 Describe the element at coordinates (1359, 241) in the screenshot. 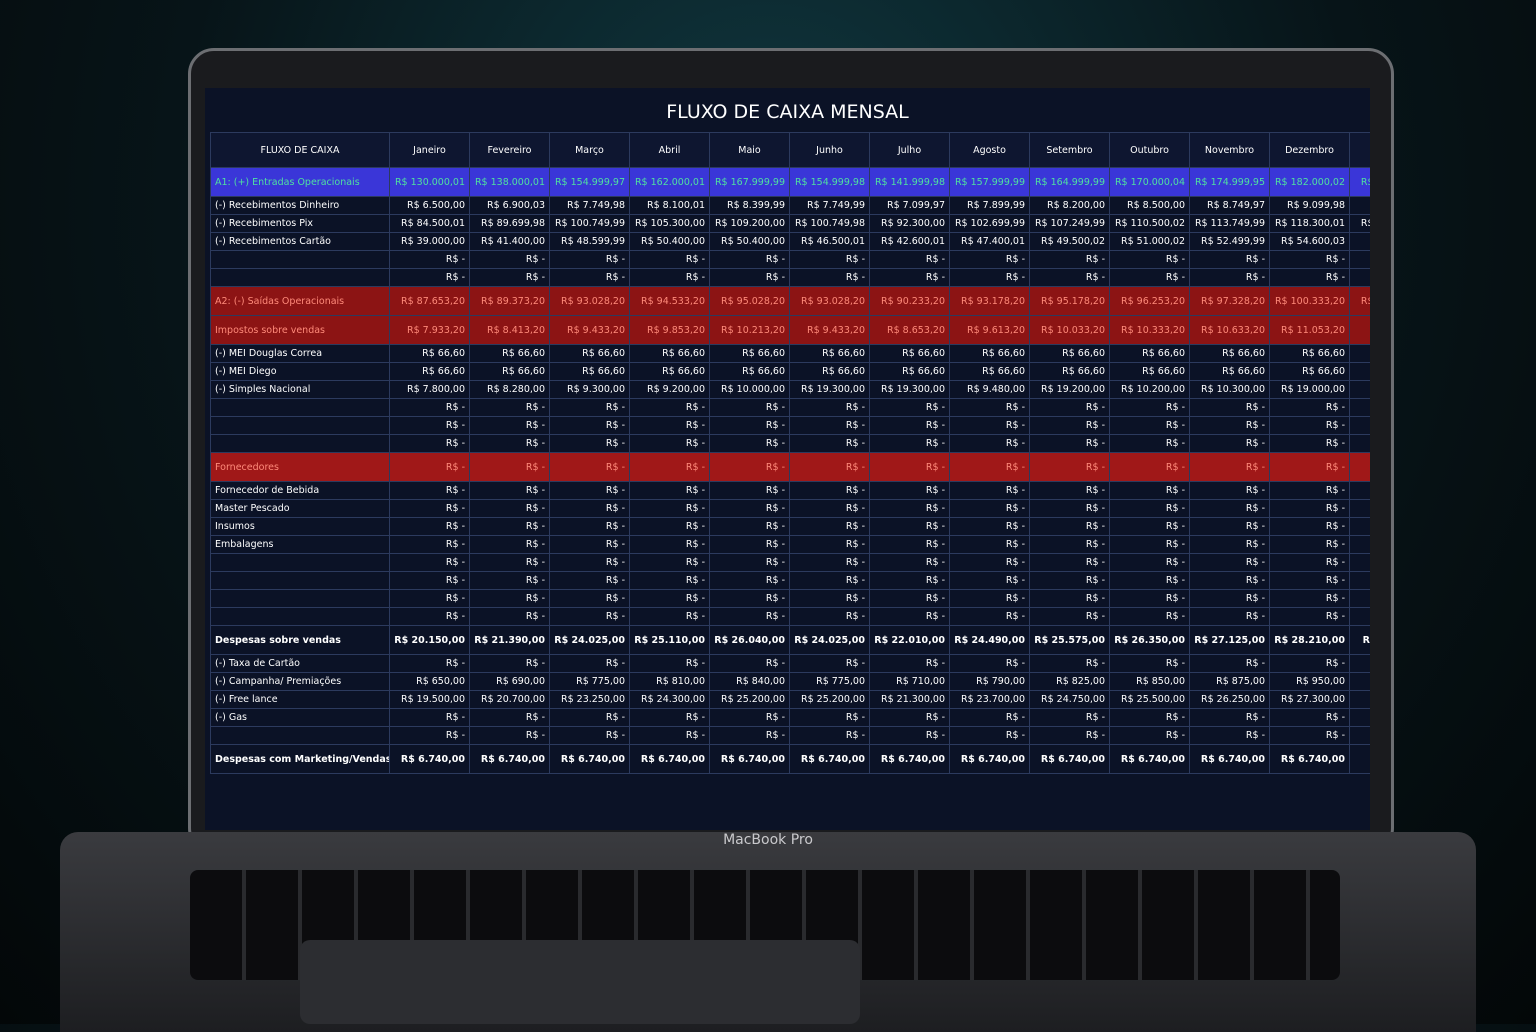

I see `cell: R$ 570.000,07` at that location.